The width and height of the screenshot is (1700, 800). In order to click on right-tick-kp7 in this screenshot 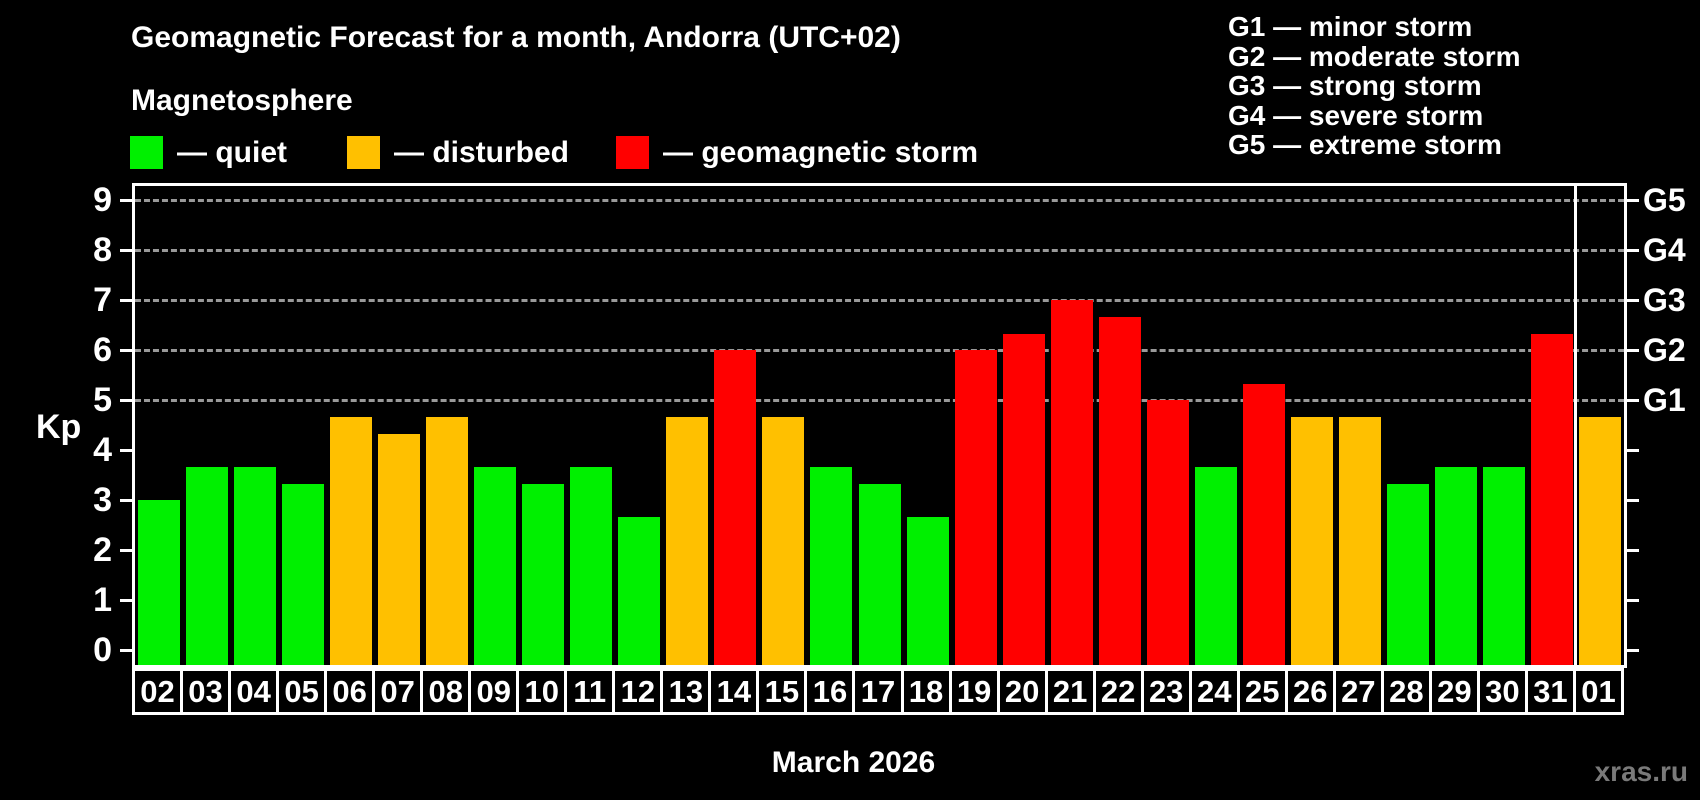, I will do `click(1633, 300)`.